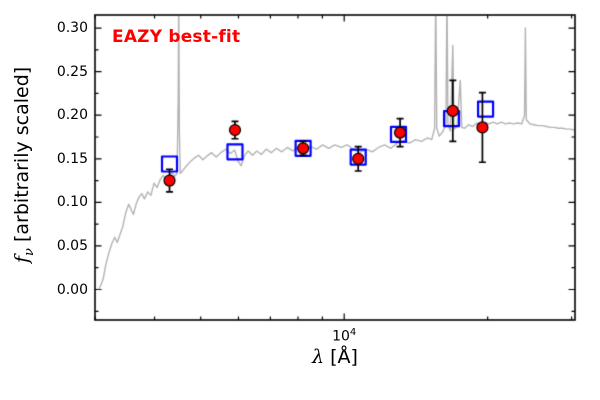 This screenshot has width=600, height=400. I want to click on y-tick-label: 0.25, so click(72, 71).